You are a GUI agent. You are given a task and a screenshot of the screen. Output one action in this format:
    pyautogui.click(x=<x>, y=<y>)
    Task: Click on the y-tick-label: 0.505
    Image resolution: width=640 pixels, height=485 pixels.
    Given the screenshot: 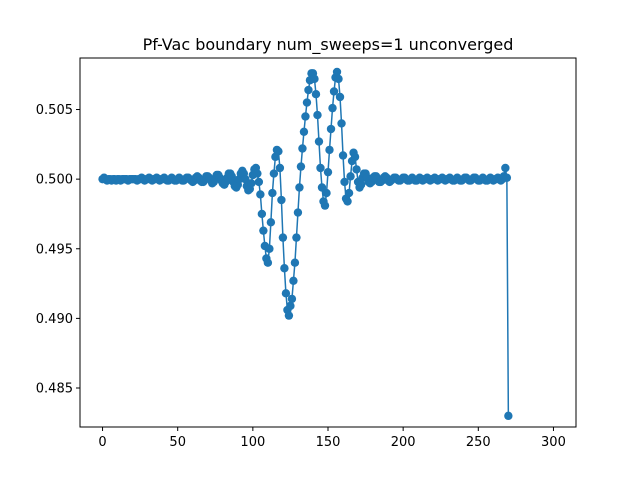 What is the action you would take?
    pyautogui.click(x=54, y=110)
    